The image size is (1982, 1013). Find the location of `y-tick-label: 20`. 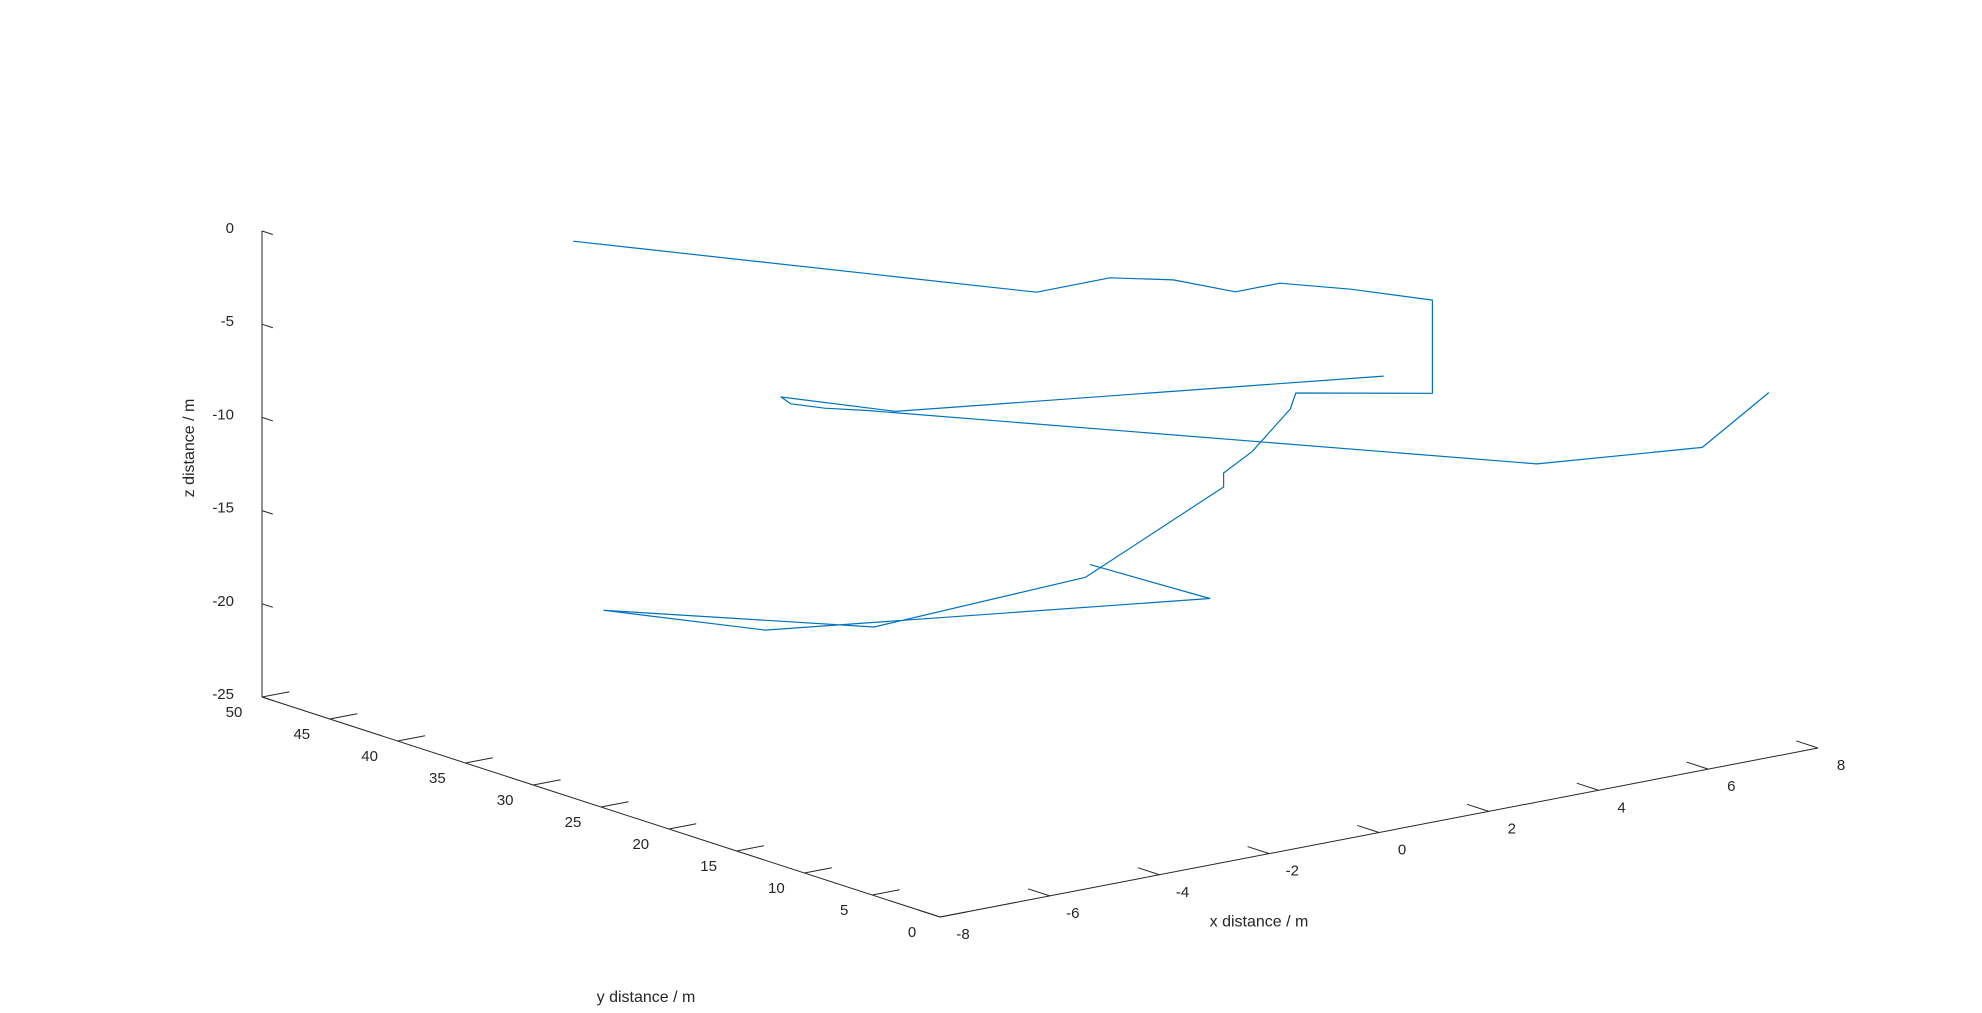

y-tick-label: 20 is located at coordinates (640, 844).